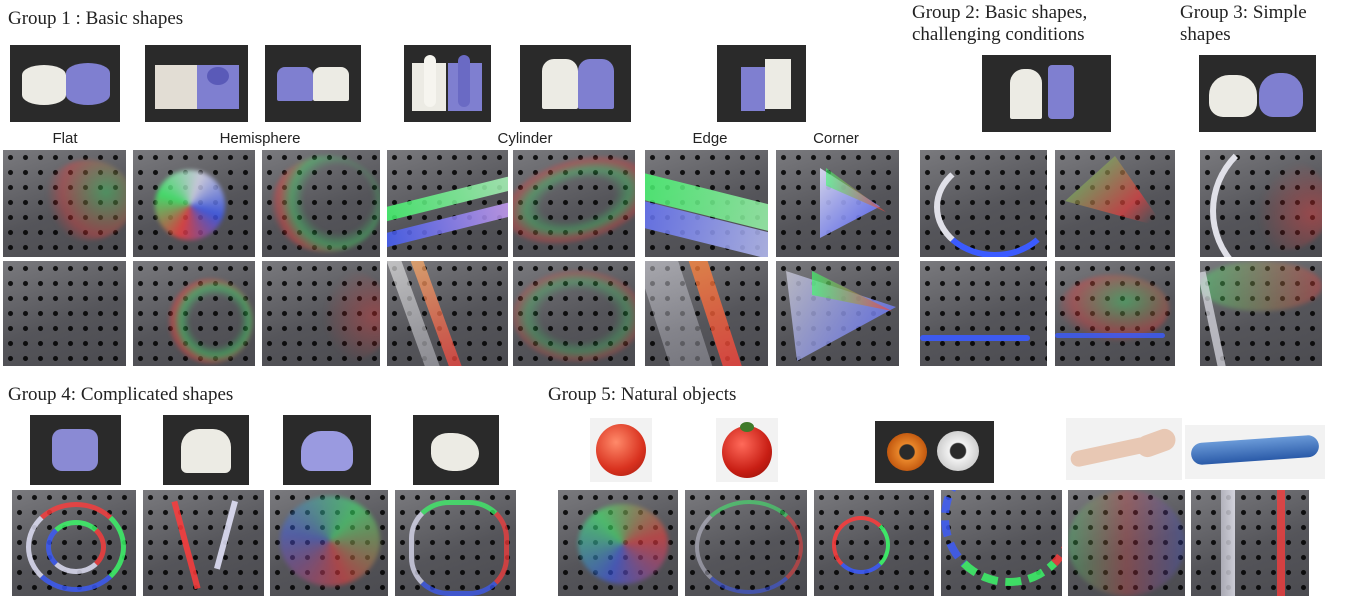  I want to click on group1-title: Group 1 : Basic shapes, so click(96, 18).